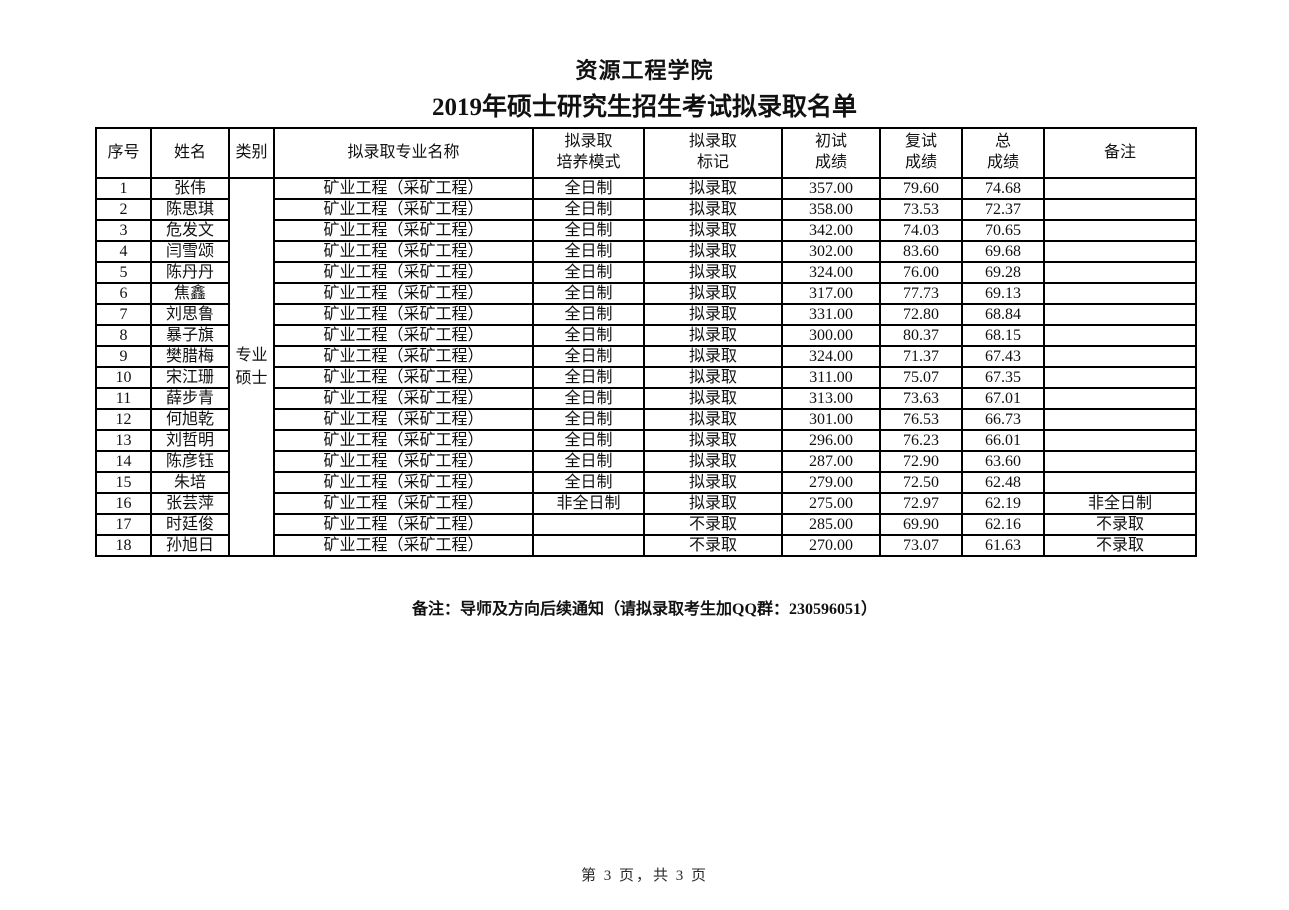 This screenshot has height=910, width=1289. Describe the element at coordinates (1120, 153) in the screenshot. I see `header-remark: 备注` at that location.